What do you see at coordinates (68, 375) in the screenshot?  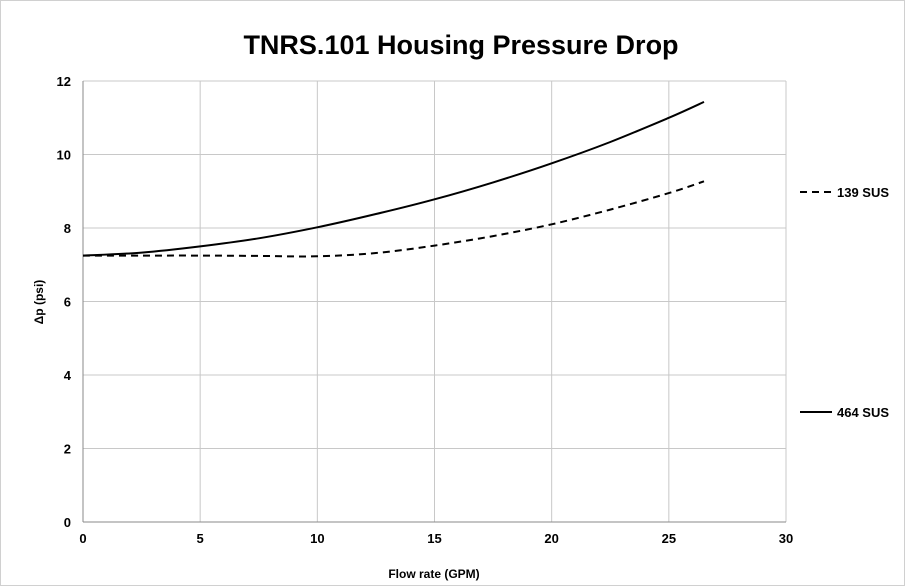 I see `y-tick-label: 4` at bounding box center [68, 375].